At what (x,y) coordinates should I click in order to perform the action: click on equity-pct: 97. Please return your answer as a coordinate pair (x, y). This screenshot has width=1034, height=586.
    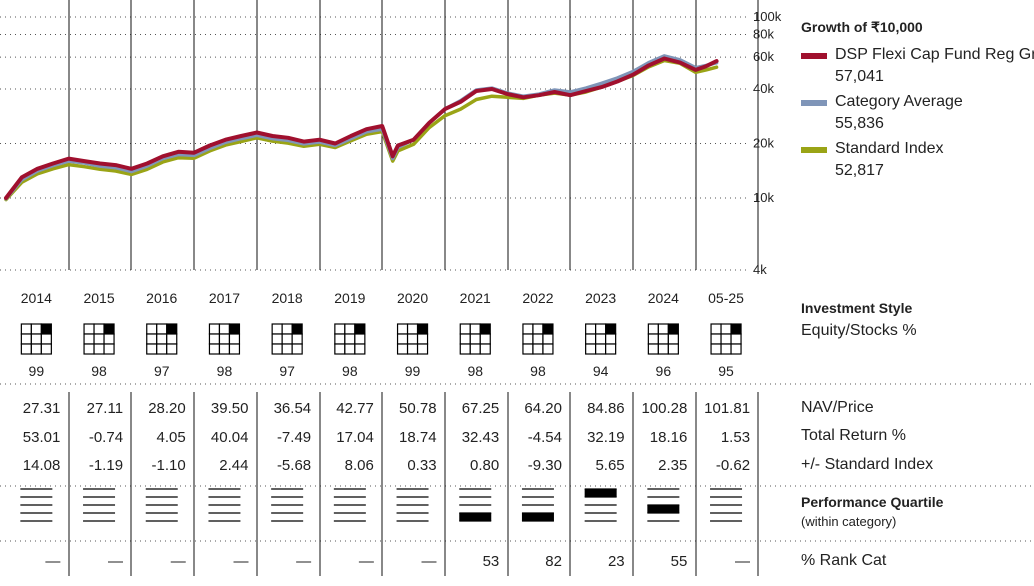
    Looking at the image, I should click on (287, 371).